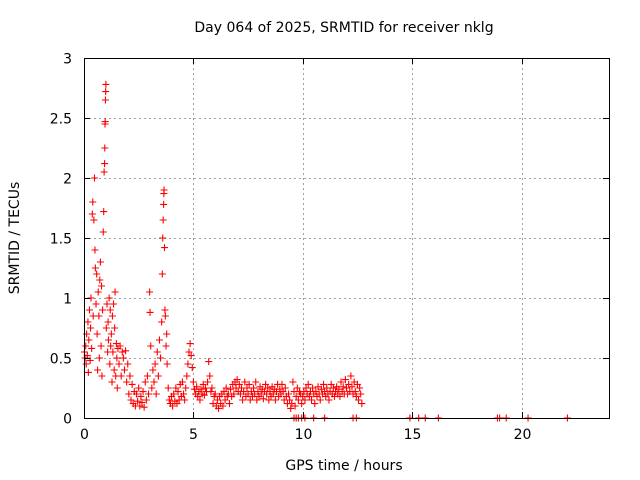  Describe the element at coordinates (84, 435) in the screenshot. I see `x-tick-label: 0` at that location.